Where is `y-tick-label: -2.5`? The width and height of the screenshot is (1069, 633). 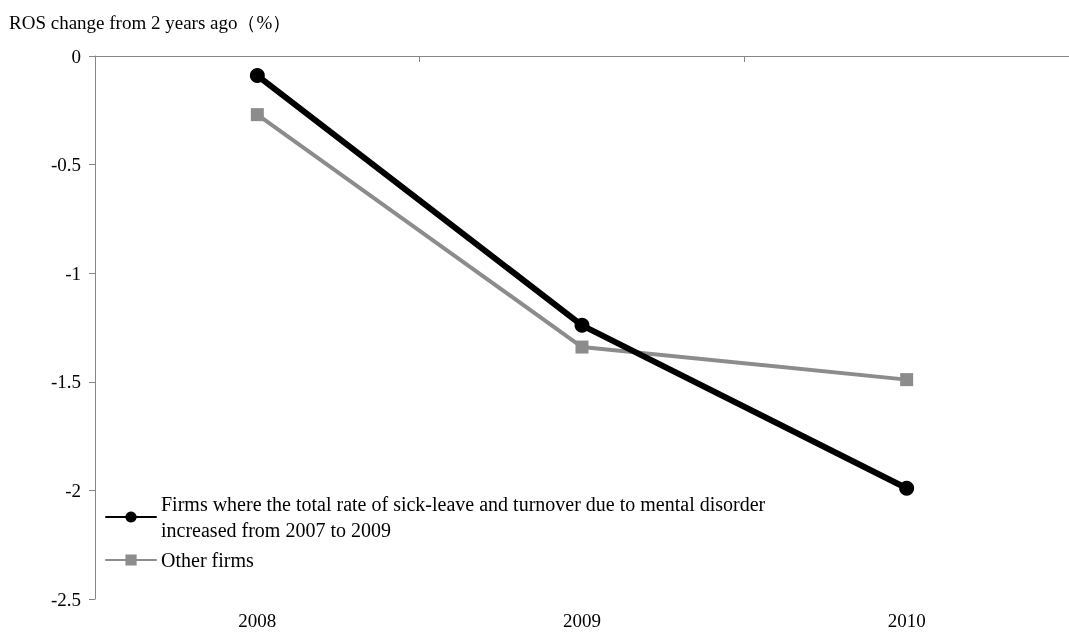 y-tick-label: -2.5 is located at coordinates (65, 599).